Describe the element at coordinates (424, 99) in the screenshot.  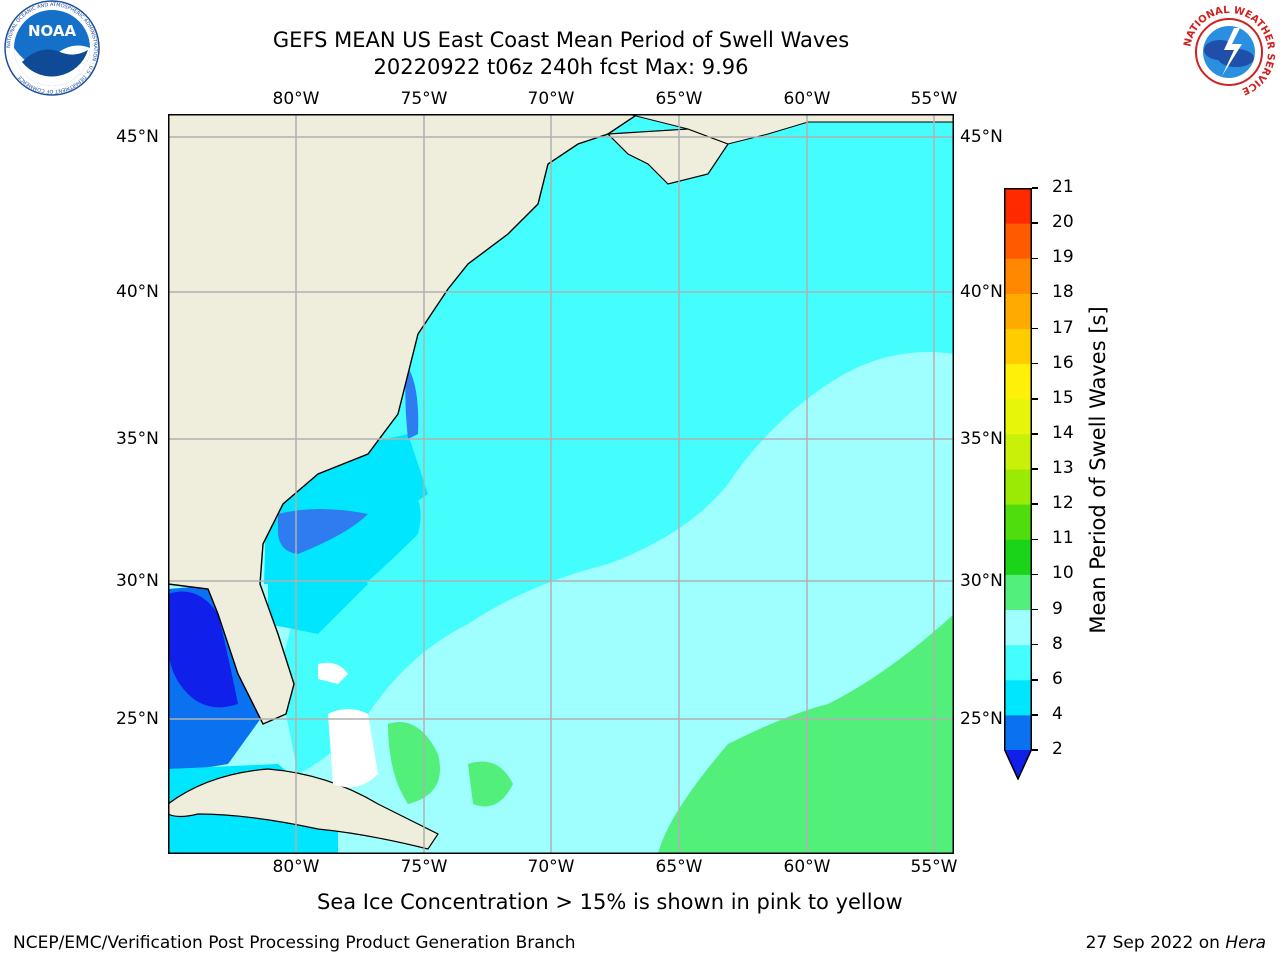
I see `top-lon-label: 75°W` at that location.